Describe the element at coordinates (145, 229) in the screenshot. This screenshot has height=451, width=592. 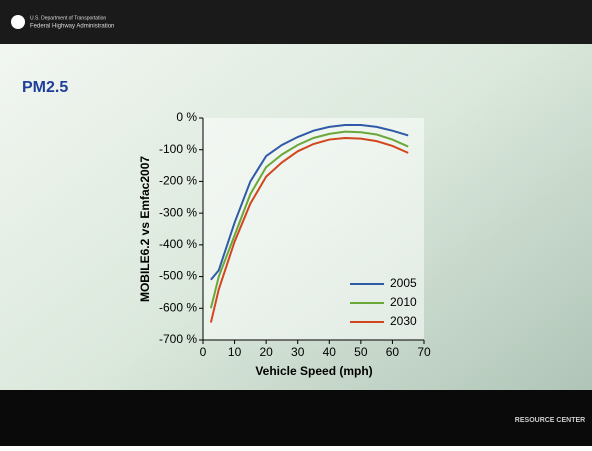
I see `y-axis-title: MOBILE6.2 vs Emfac2007` at that location.